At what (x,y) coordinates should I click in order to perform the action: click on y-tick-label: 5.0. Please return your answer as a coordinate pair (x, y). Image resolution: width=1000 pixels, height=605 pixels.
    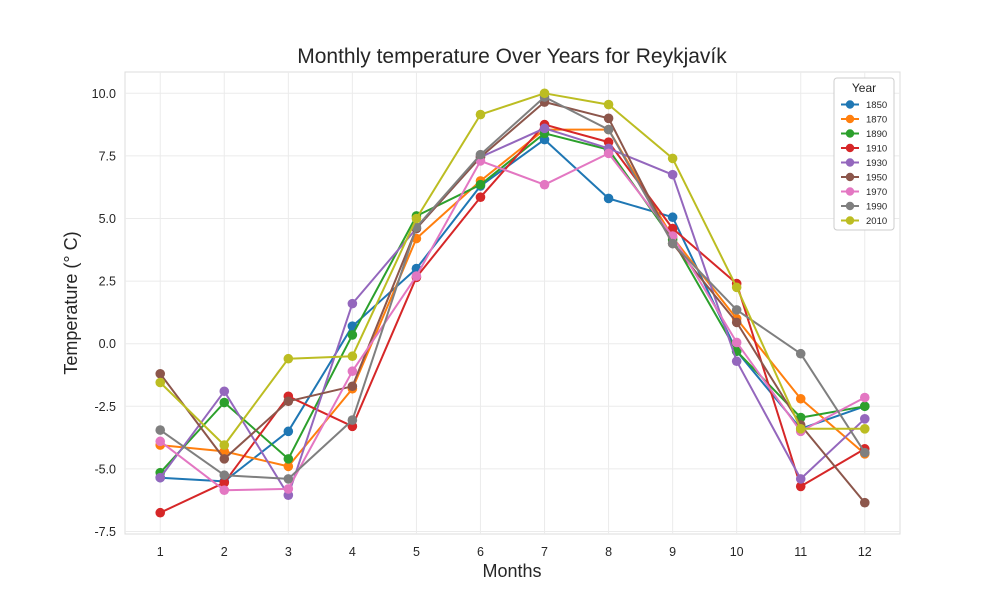
    Looking at the image, I should click on (107, 219).